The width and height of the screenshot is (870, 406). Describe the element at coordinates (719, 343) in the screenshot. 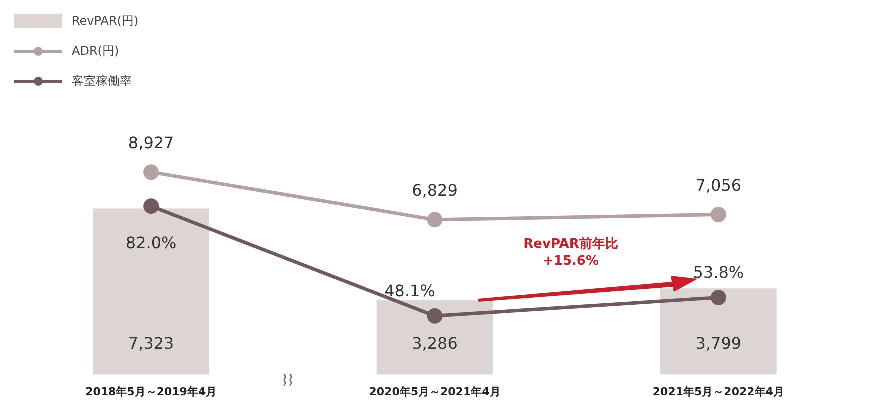

I see `data-label: 3,799` at that location.